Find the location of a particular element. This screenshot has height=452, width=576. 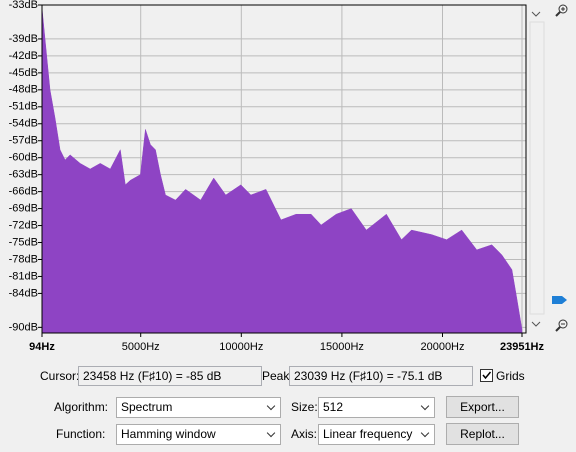

y-tick-label: -51dB is located at coordinates (23, 107).